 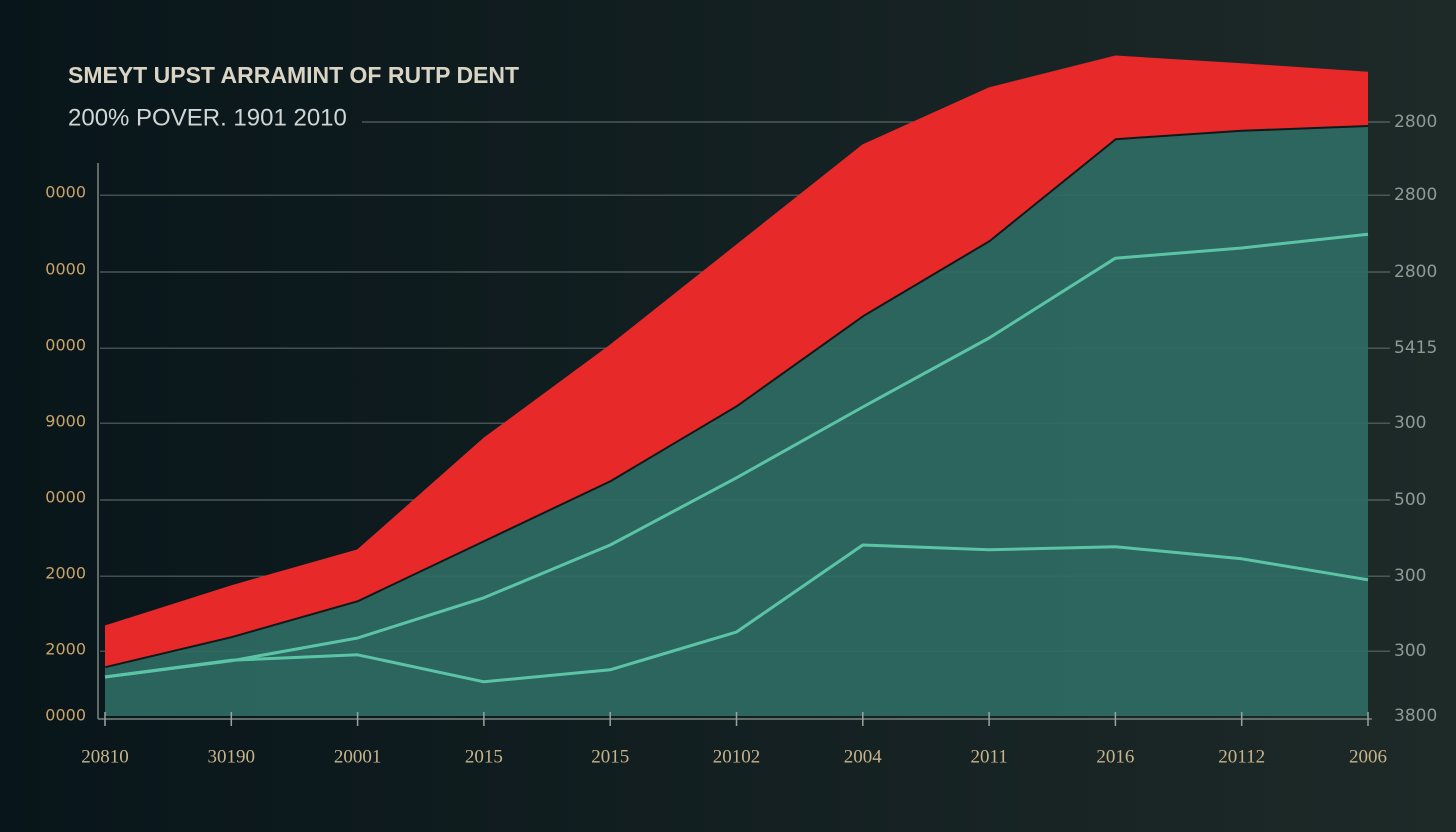 I want to click on x-tick-label: 2004, so click(x=863, y=756).